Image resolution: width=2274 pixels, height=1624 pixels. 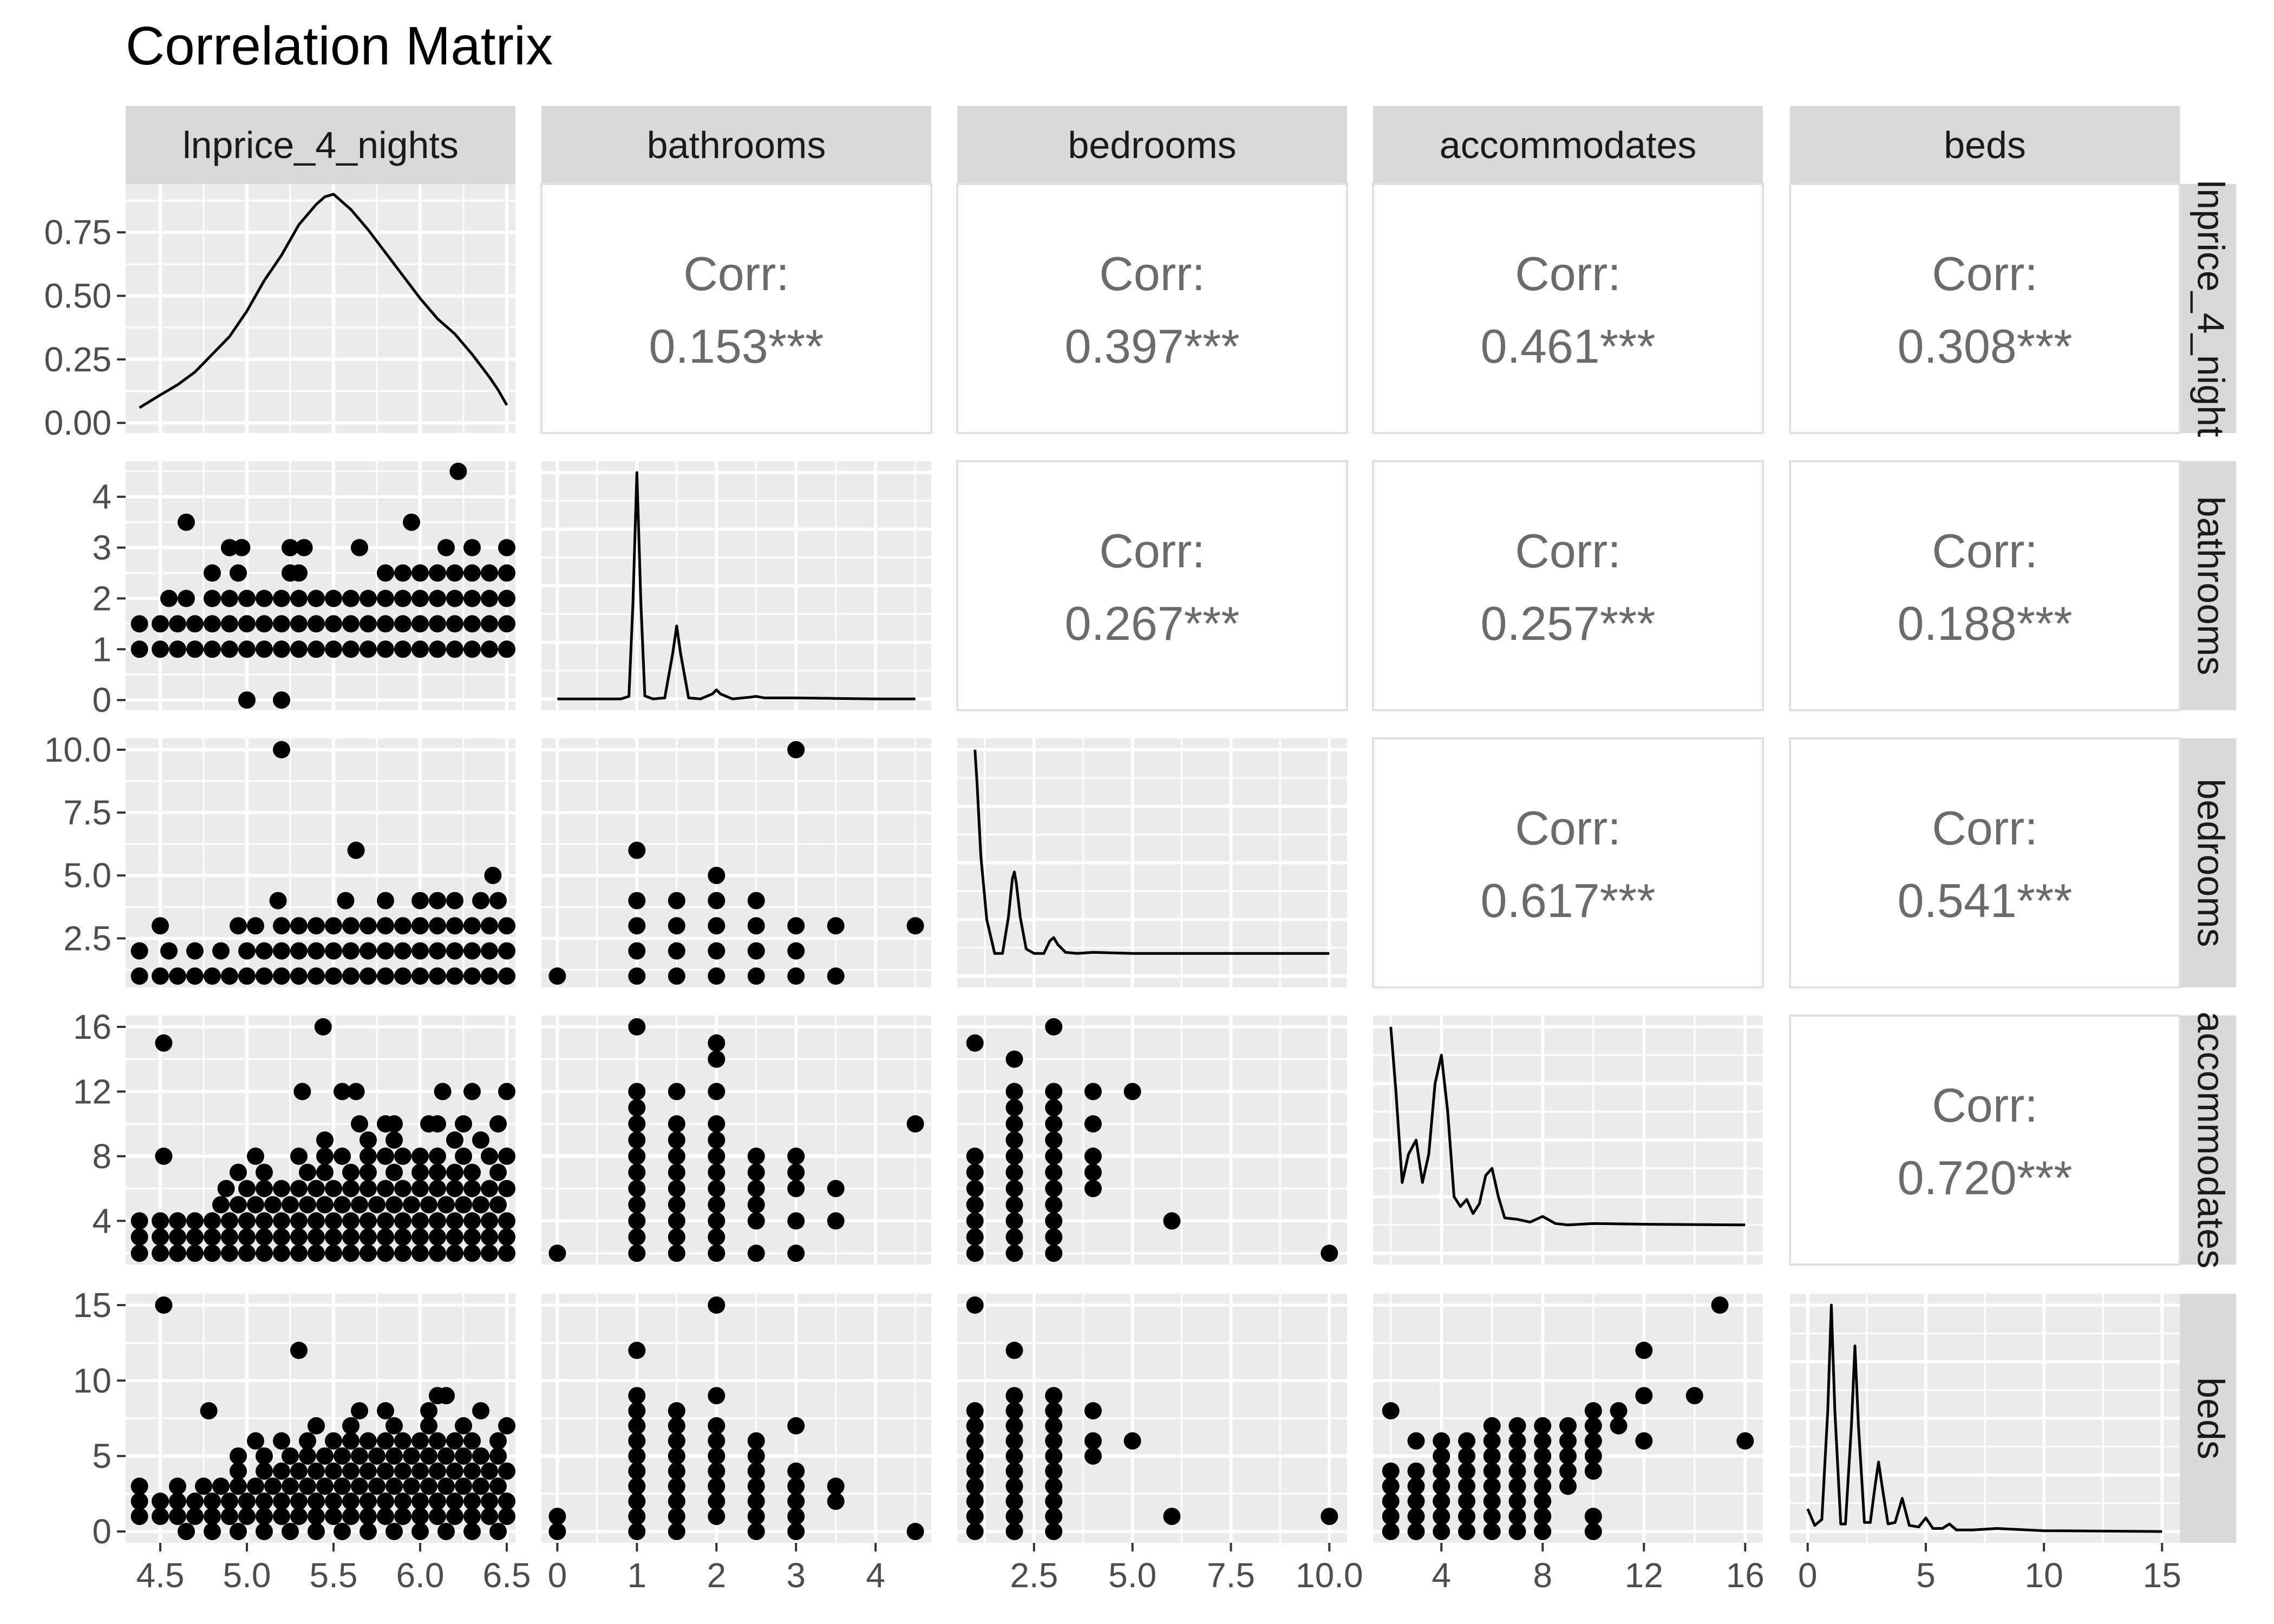 I want to click on x-tick-label: 1, so click(x=637, y=1575).